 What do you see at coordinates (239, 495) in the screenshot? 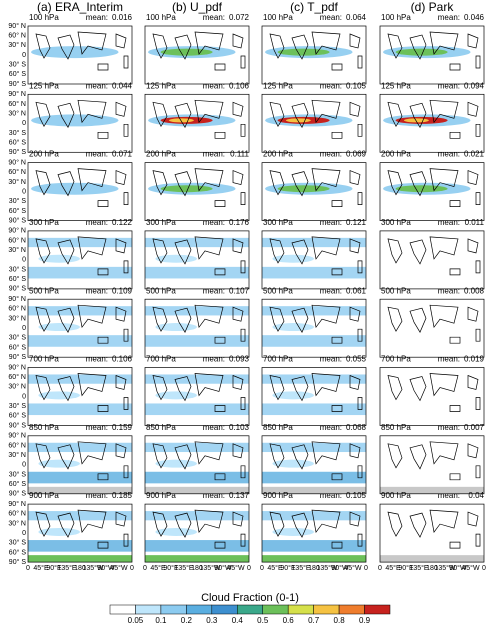
I see `mean-value: 0.137` at bounding box center [239, 495].